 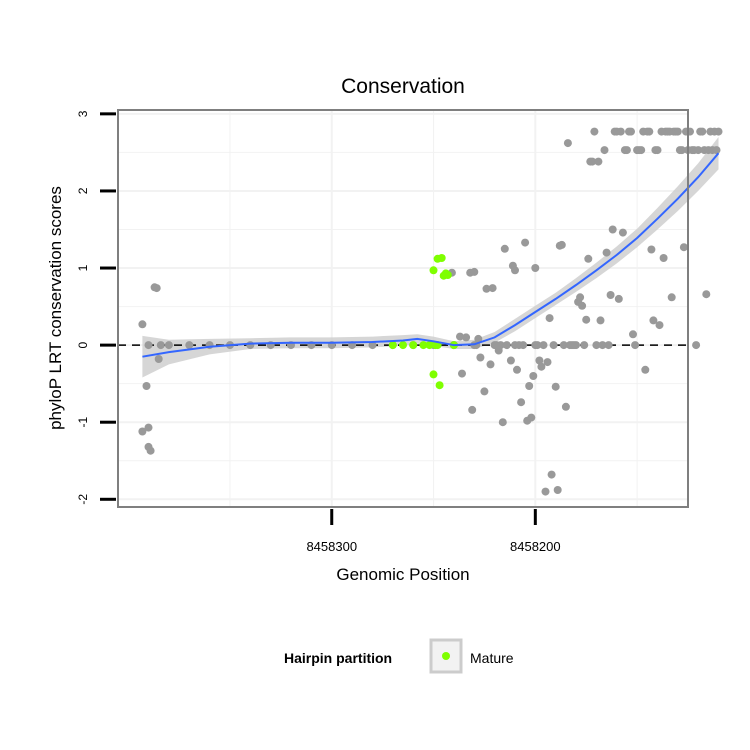 What do you see at coordinates (446, 656) in the screenshot?
I see `legend-mature-point` at bounding box center [446, 656].